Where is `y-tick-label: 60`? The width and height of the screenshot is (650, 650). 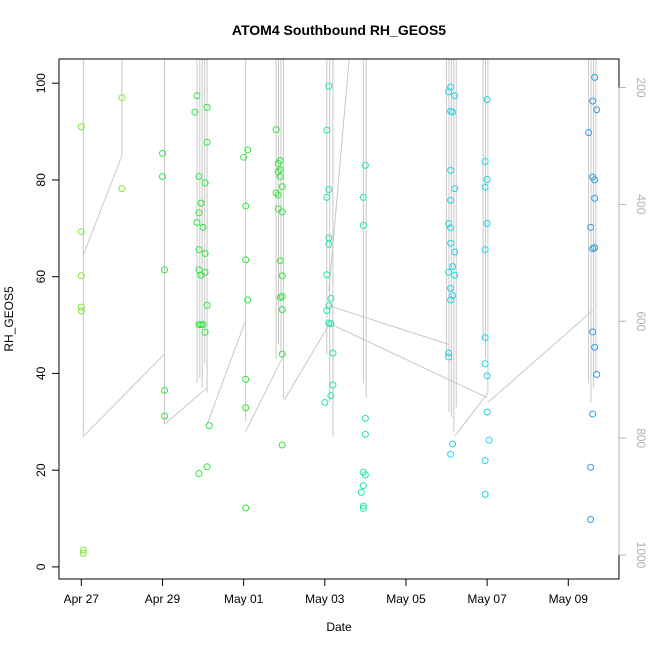
y-tick-label: 60 is located at coordinates (41, 277).